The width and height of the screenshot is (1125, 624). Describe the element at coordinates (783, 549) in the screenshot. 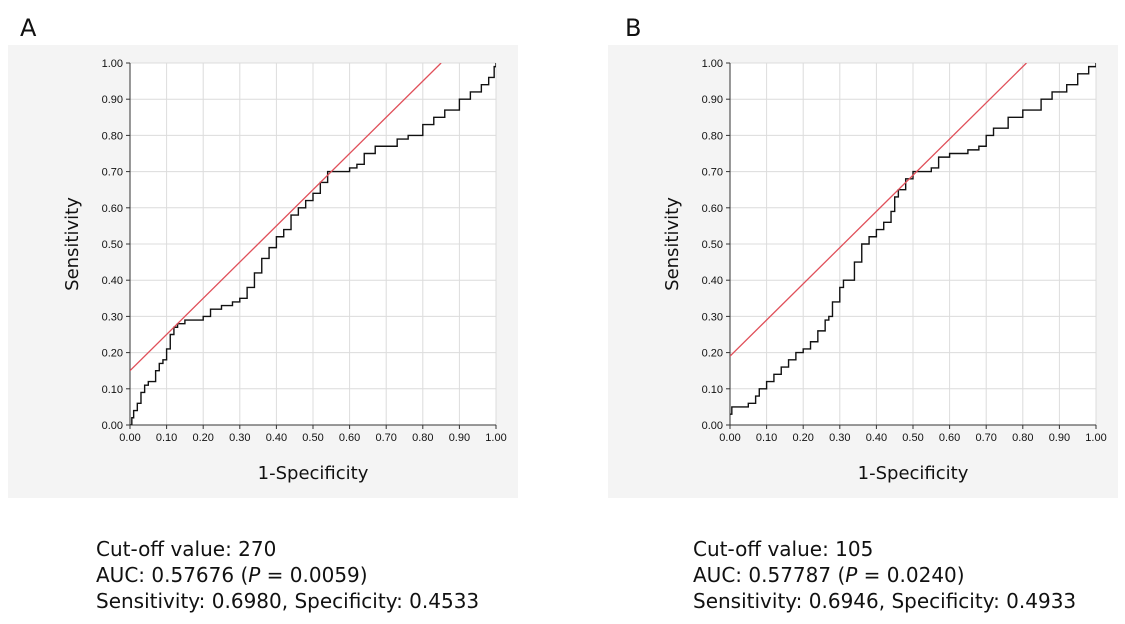

I see `cutoff-text-b: Cut-off value: 105` at that location.